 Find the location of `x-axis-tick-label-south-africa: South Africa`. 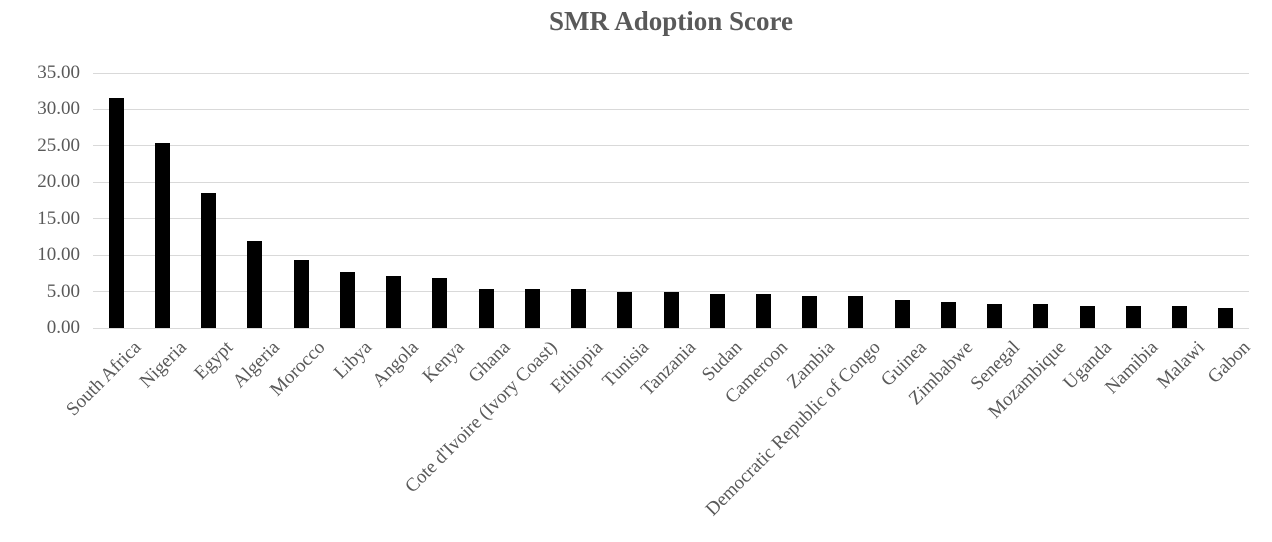

x-axis-tick-label-south-africa: South Africa is located at coordinates (103, 379).